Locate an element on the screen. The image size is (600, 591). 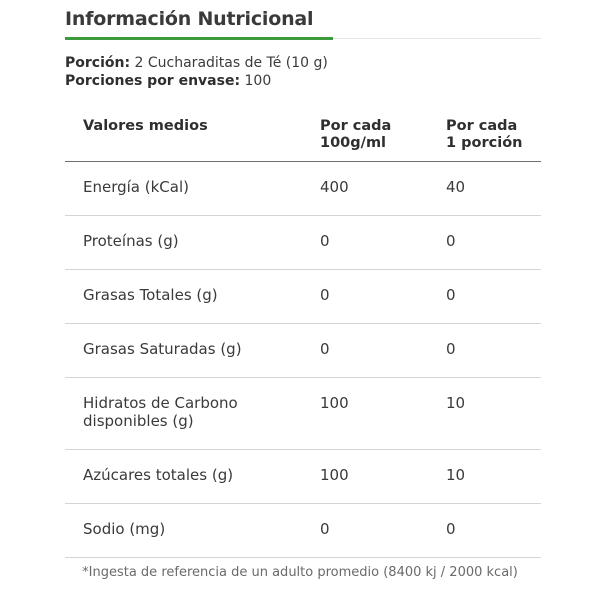
servings-per-container-label: Porciones por envase: is located at coordinates (153, 81).